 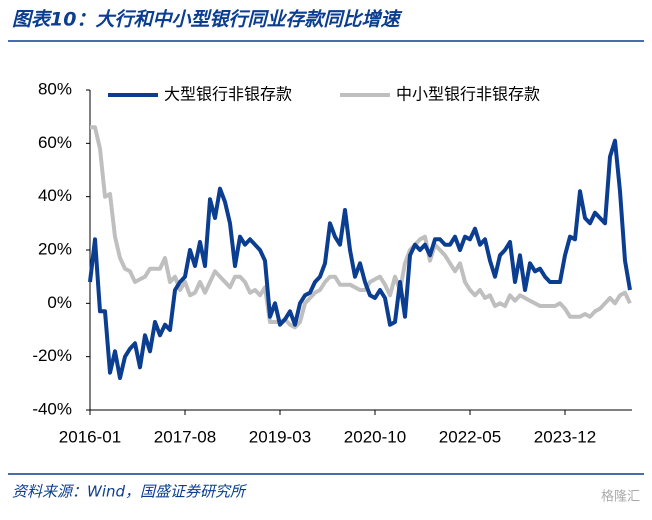 What do you see at coordinates (185, 436) in the screenshot?
I see `x-tick-label: 2017-08` at bounding box center [185, 436].